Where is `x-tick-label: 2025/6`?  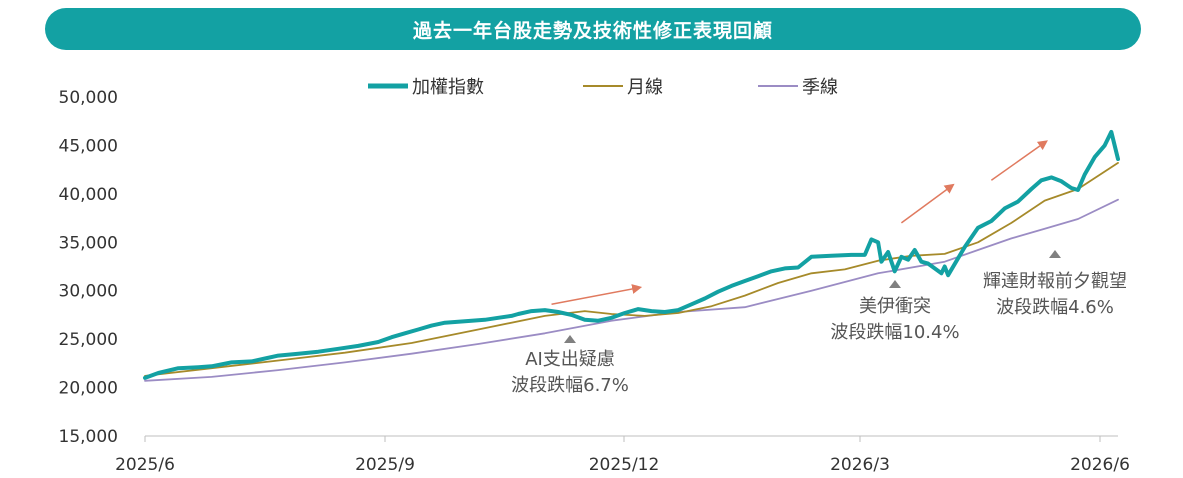
x-tick-label: 2025/6 is located at coordinates (145, 465).